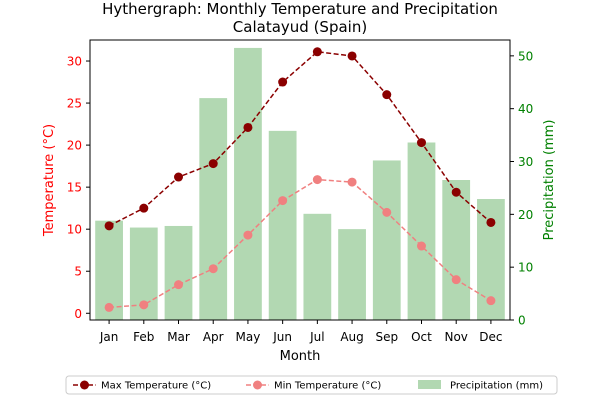 The height and width of the screenshot is (400, 600). I want to click on right-axis-label: Precipitation (mm), so click(549, 180).